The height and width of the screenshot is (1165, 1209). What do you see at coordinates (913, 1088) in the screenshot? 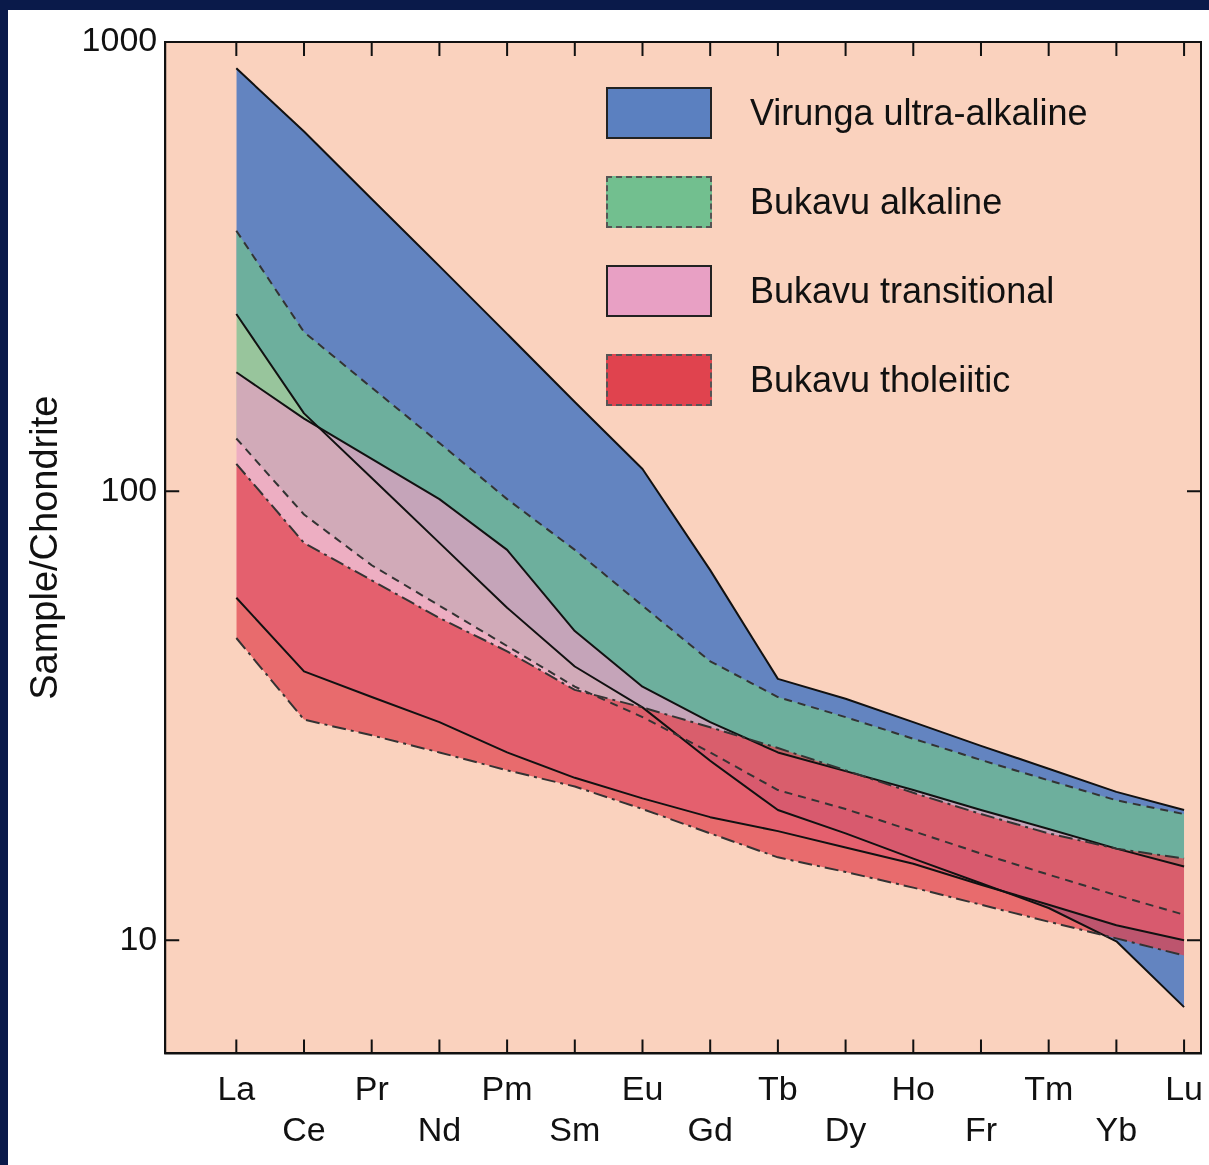
I see `x-tick-label: Ho` at bounding box center [913, 1088].